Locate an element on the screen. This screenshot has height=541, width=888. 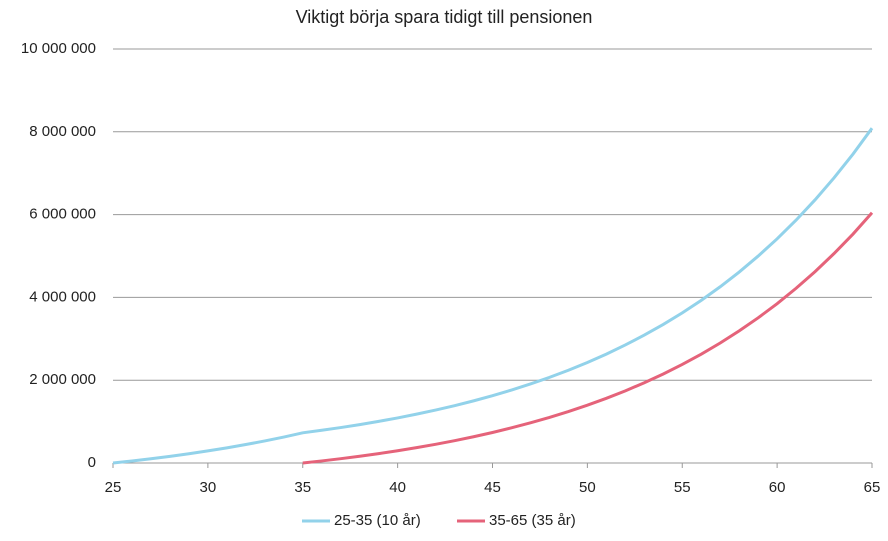
y-tick-label: 2 000 000 is located at coordinates (62, 379).